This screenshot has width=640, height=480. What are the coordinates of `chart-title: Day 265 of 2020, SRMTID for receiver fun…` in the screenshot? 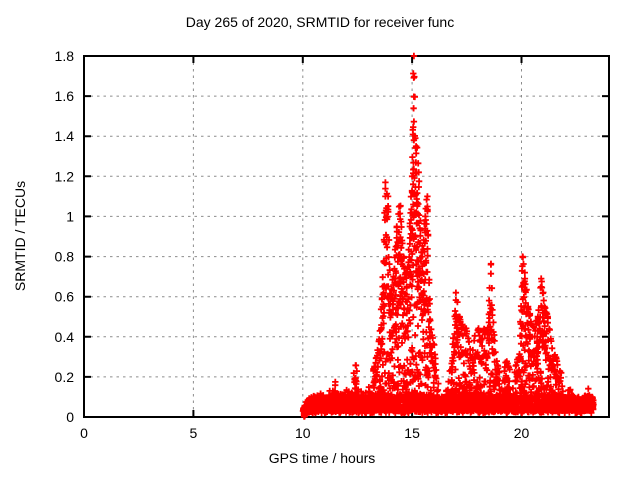 It's located at (320, 22).